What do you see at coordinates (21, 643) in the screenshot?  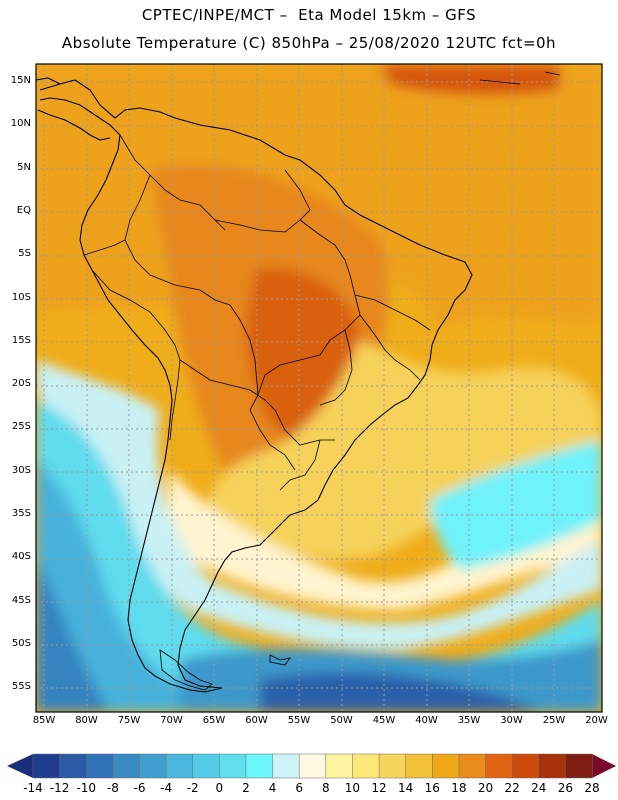 I see `lat-label-50s: 50S` at bounding box center [21, 643].